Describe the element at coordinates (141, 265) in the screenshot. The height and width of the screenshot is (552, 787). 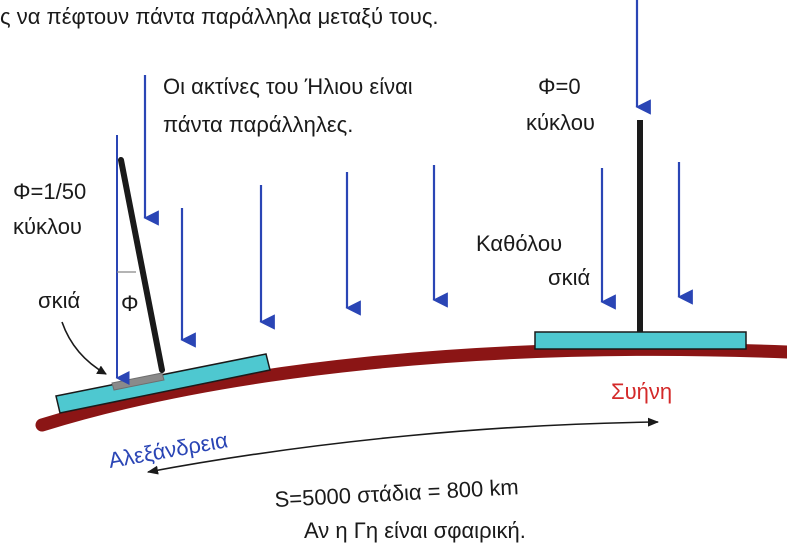
I see `alexandria-gnomon` at that location.